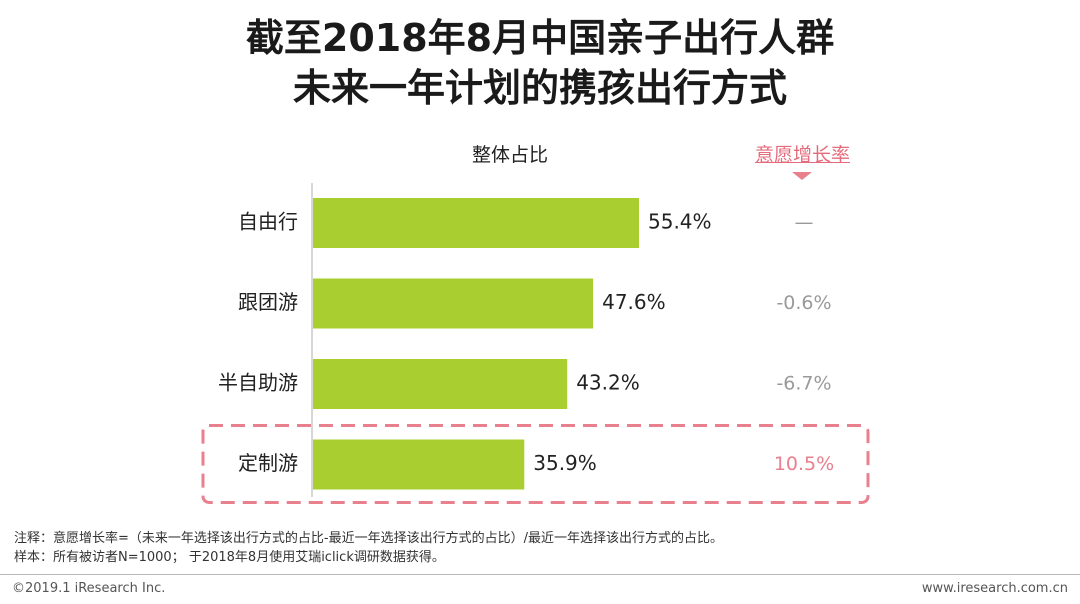 This screenshot has width=1080, height=604. What do you see at coordinates (634, 302) in the screenshot?
I see `value-label: 47.6%` at bounding box center [634, 302].